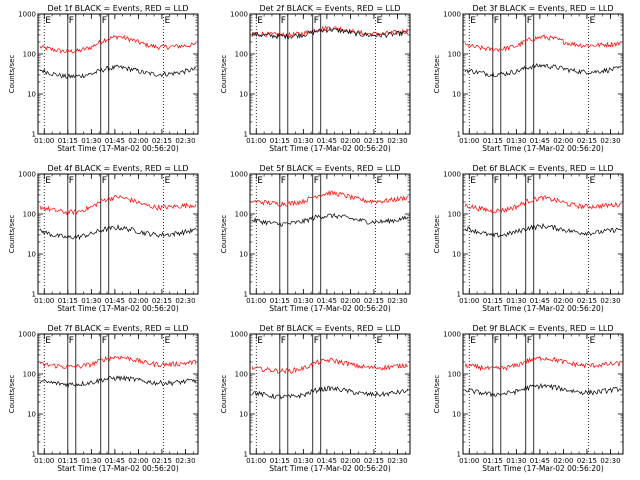 This screenshot has width=640, height=480. What do you see at coordinates (542, 328) in the screenshot?
I see `chart-title: Det 9f BLACK = Events, RED = LLD` at bounding box center [542, 328].